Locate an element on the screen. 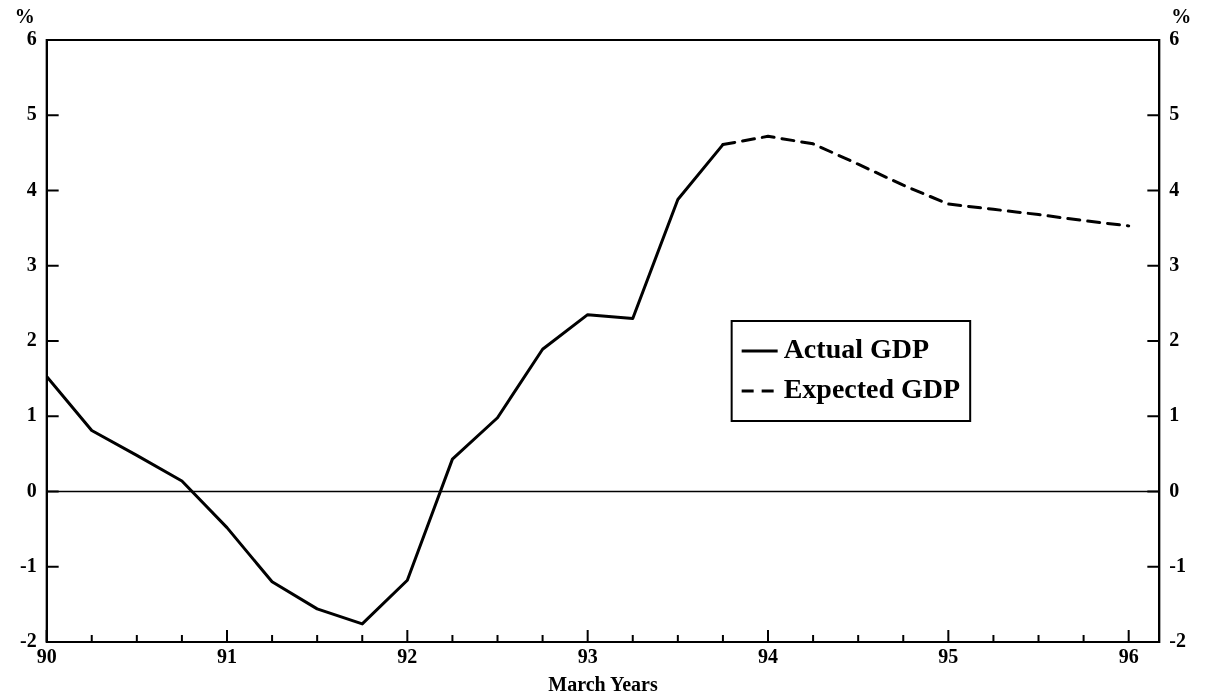 This screenshot has width=1206, height=698. y-tick-label: 3 is located at coordinates (31, 263).